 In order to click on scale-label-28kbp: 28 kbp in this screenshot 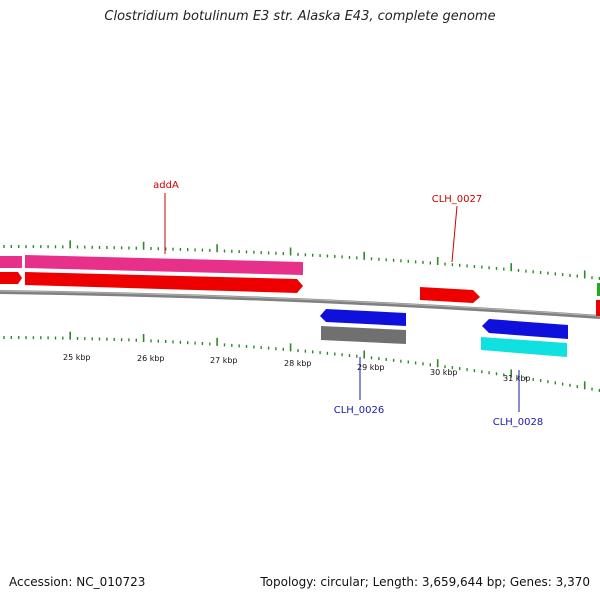, I will do `click(298, 363)`.